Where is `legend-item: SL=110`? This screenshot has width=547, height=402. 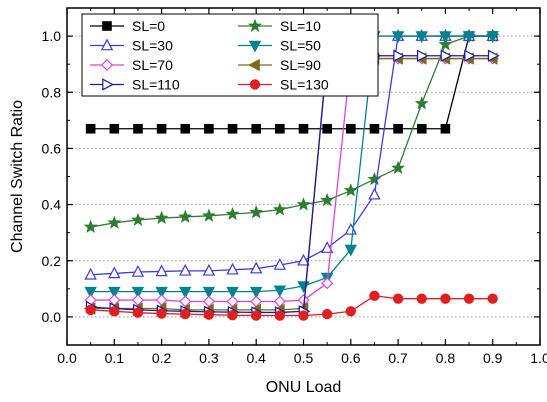
legend-item: SL=110 is located at coordinates (135, 85).